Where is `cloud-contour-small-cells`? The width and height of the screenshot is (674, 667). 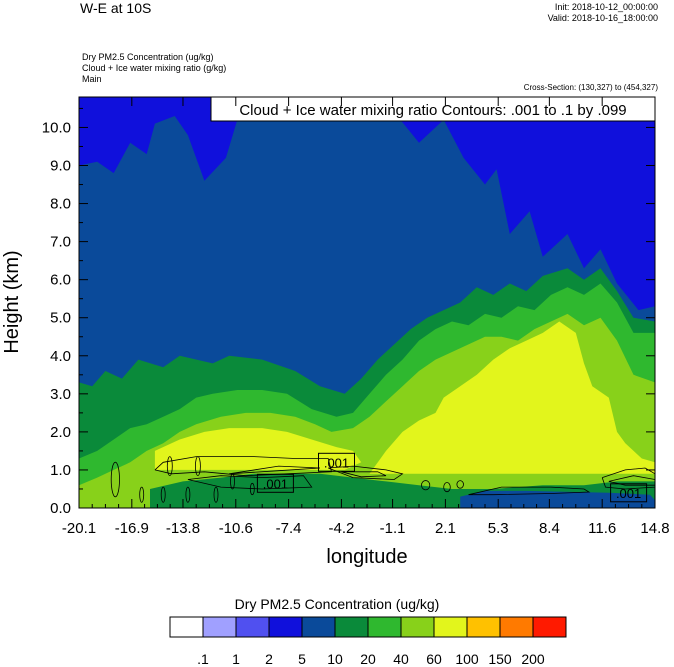
cloud-contour-small-cells is located at coordinates (287, 479).